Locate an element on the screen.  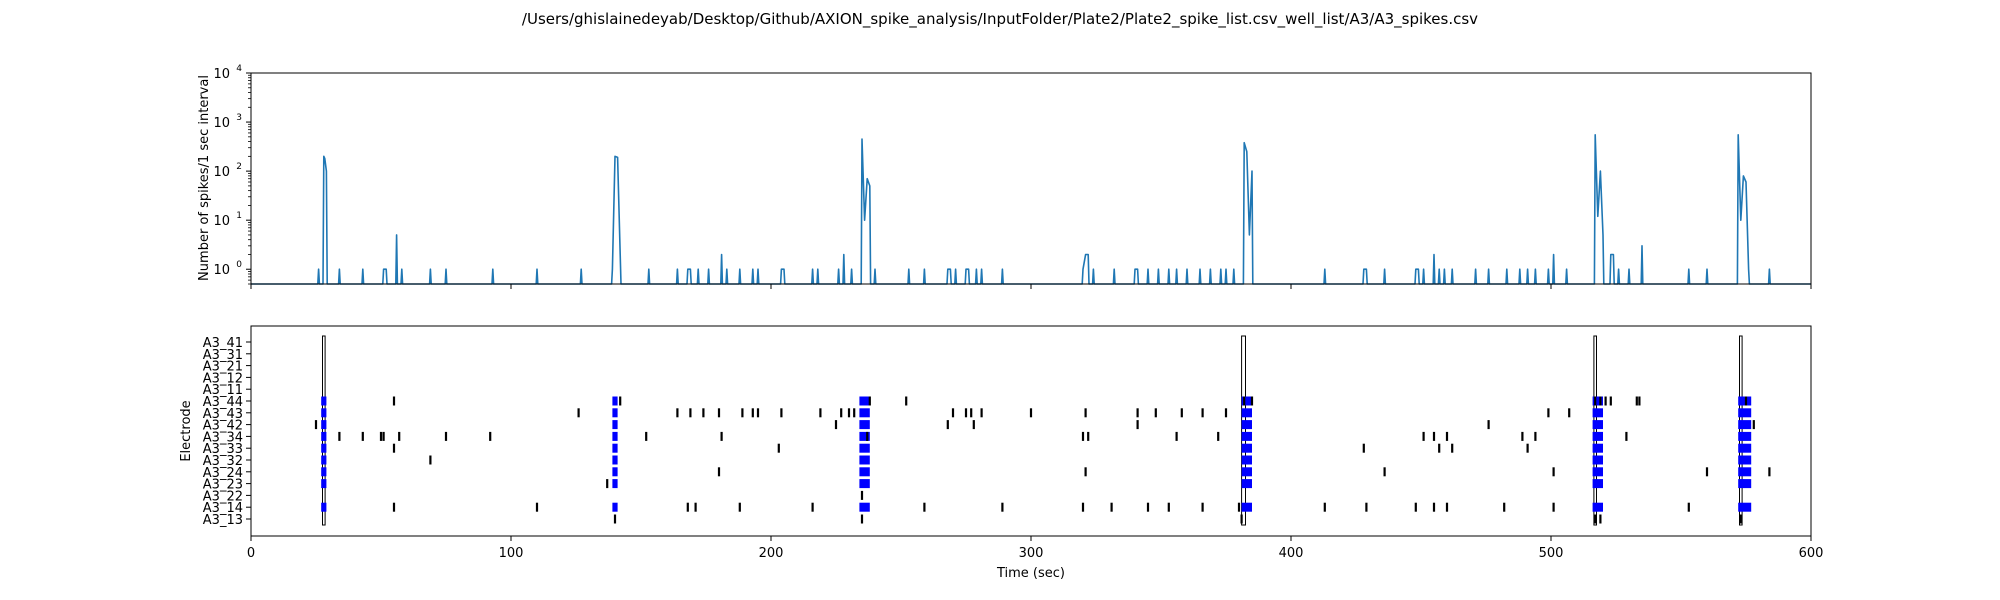
raster-x-ticks: 0 100 200 300 400 500 600 is located at coordinates (1035, 548).